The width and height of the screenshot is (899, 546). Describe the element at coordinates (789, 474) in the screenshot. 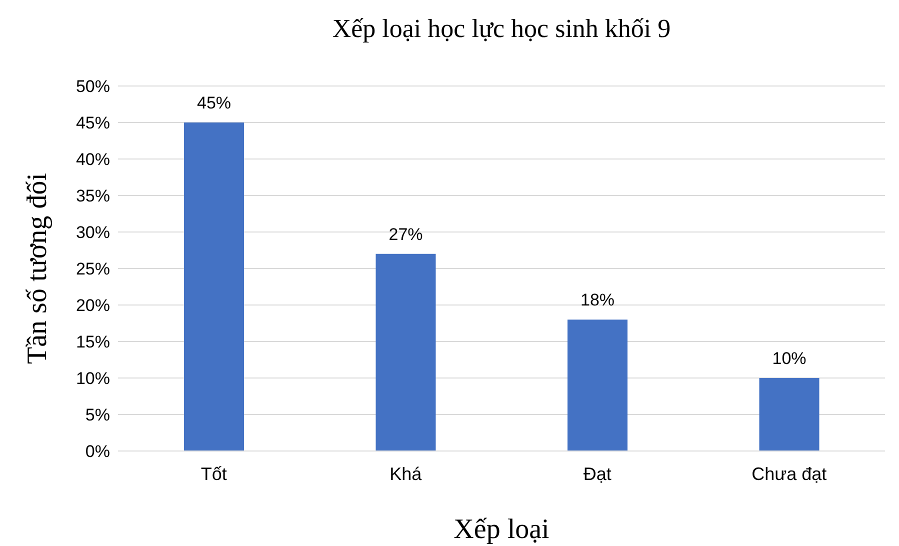

I see `x-tick-label: Chưa đạt` at that location.